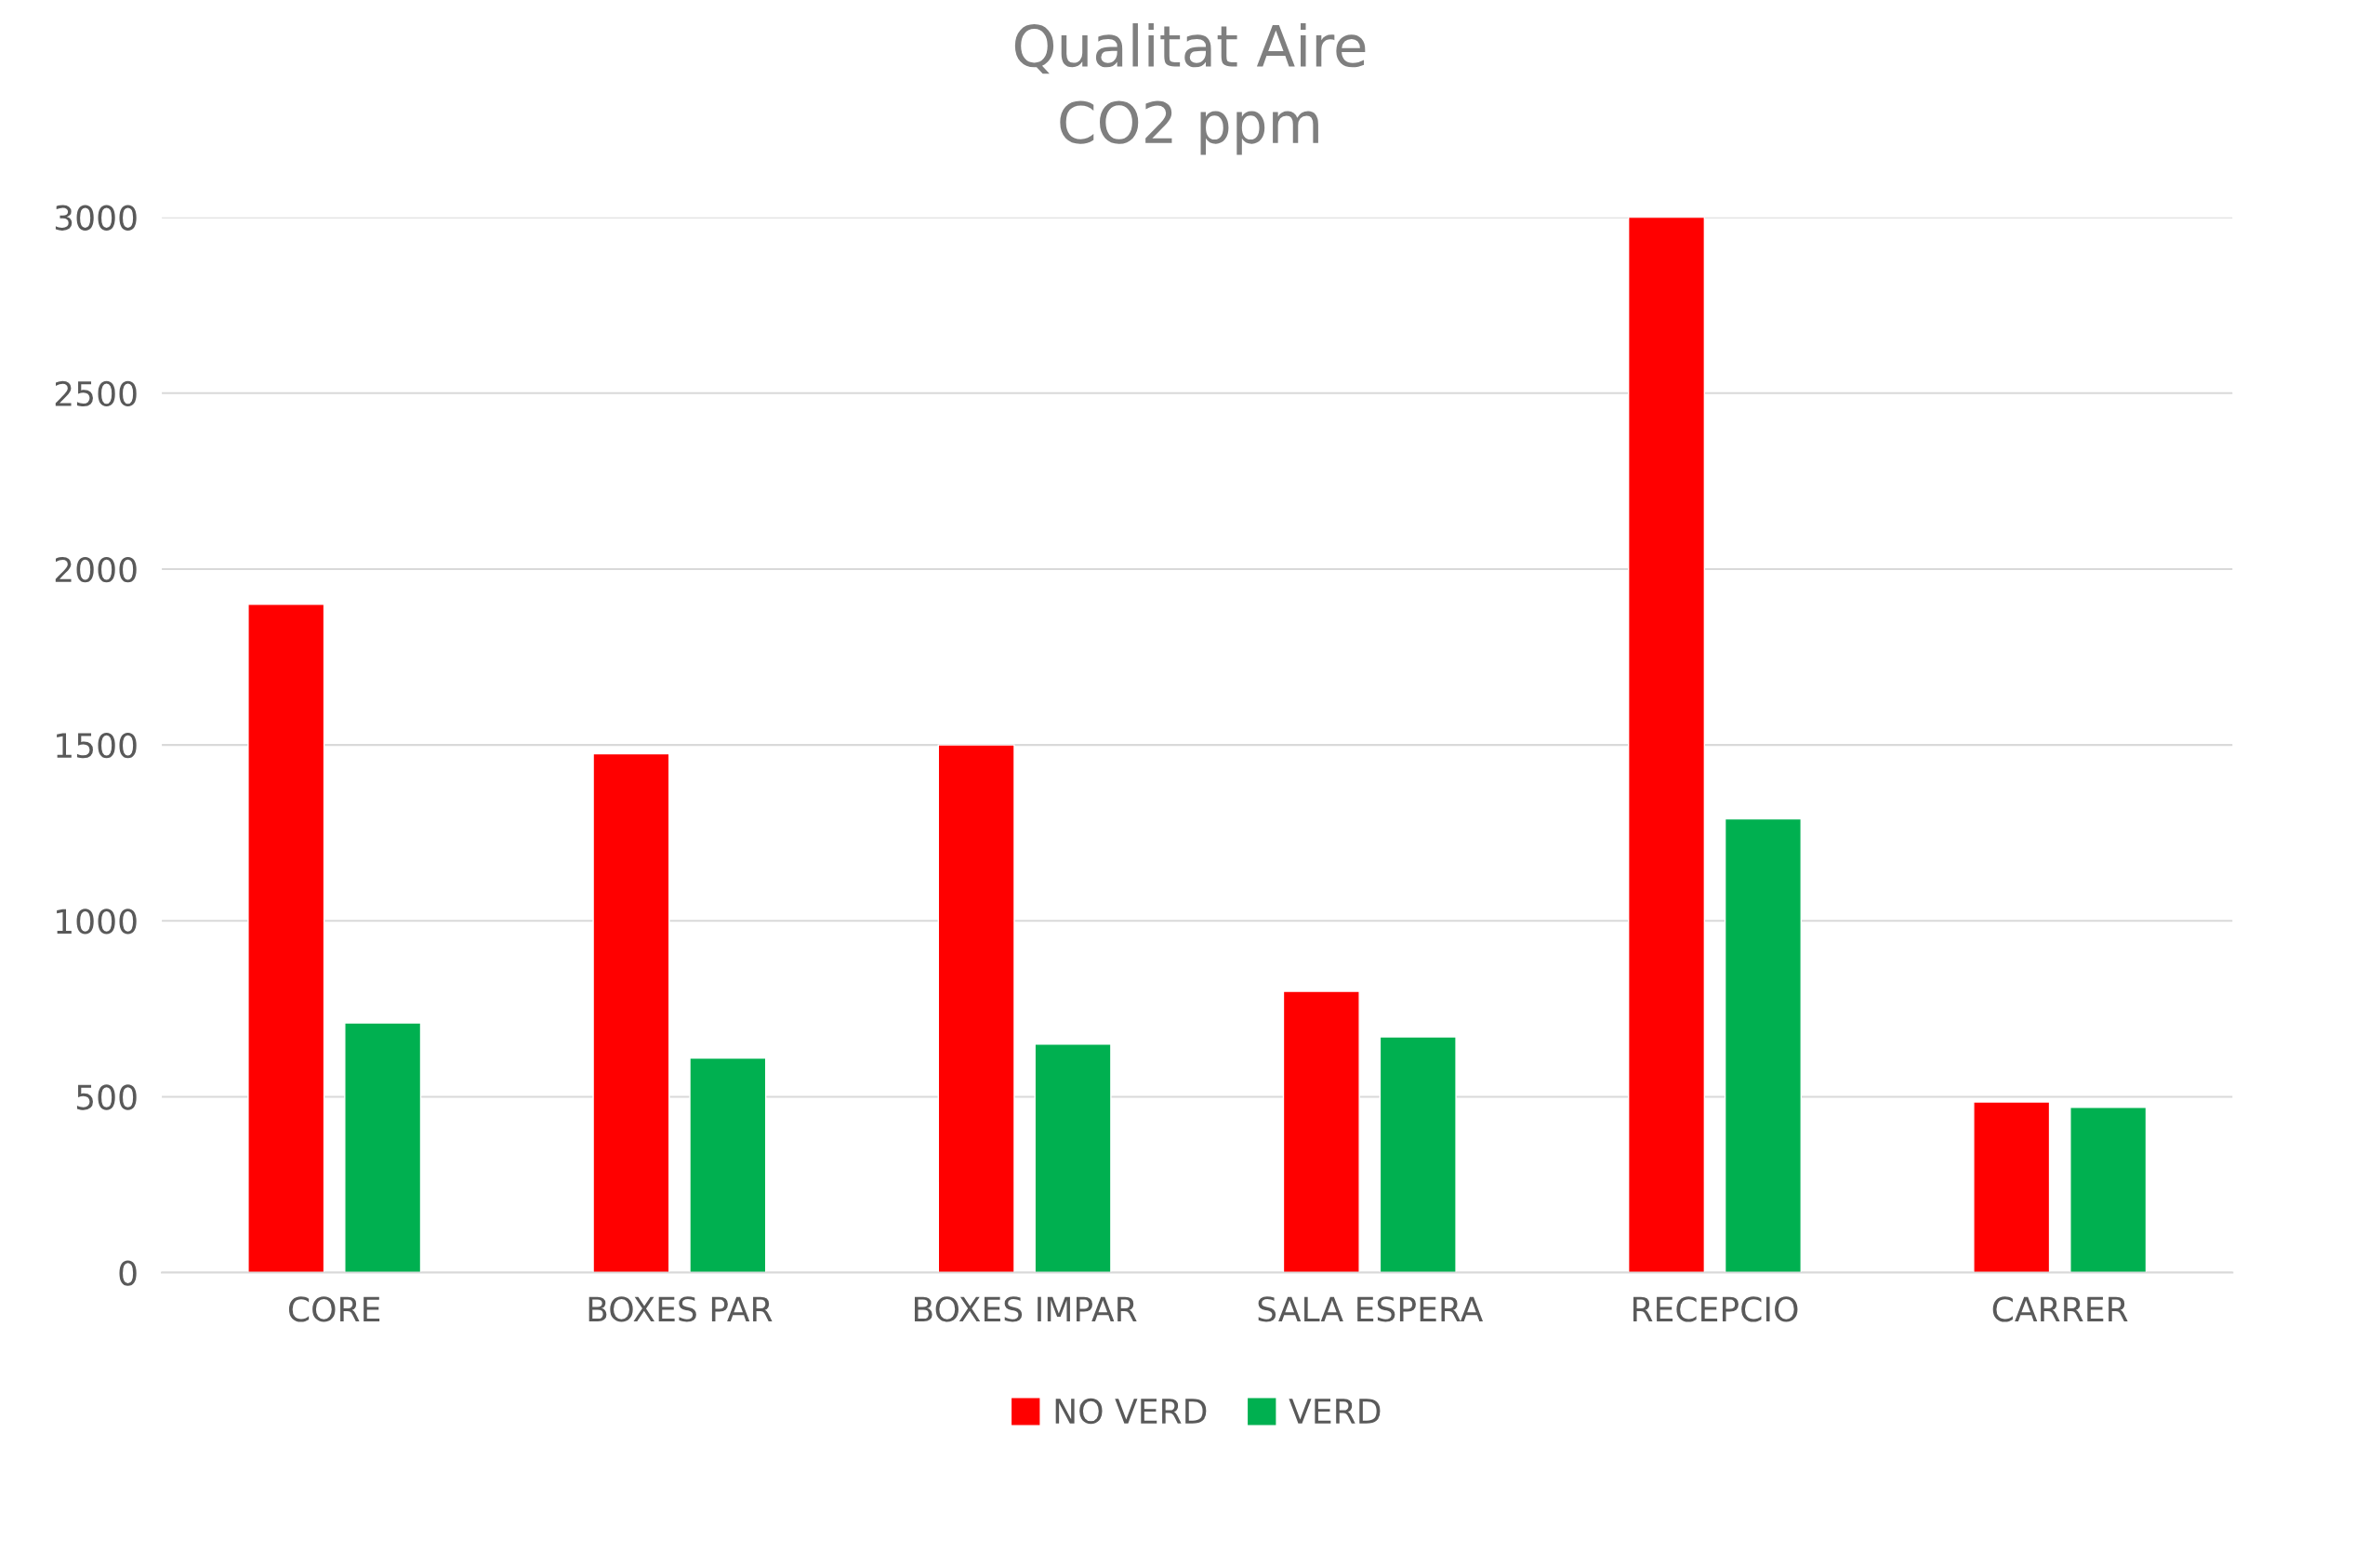 This screenshot has height=1552, width=2380. What do you see at coordinates (334, 1309) in the screenshot?
I see `x-tick-label: CORE` at bounding box center [334, 1309].